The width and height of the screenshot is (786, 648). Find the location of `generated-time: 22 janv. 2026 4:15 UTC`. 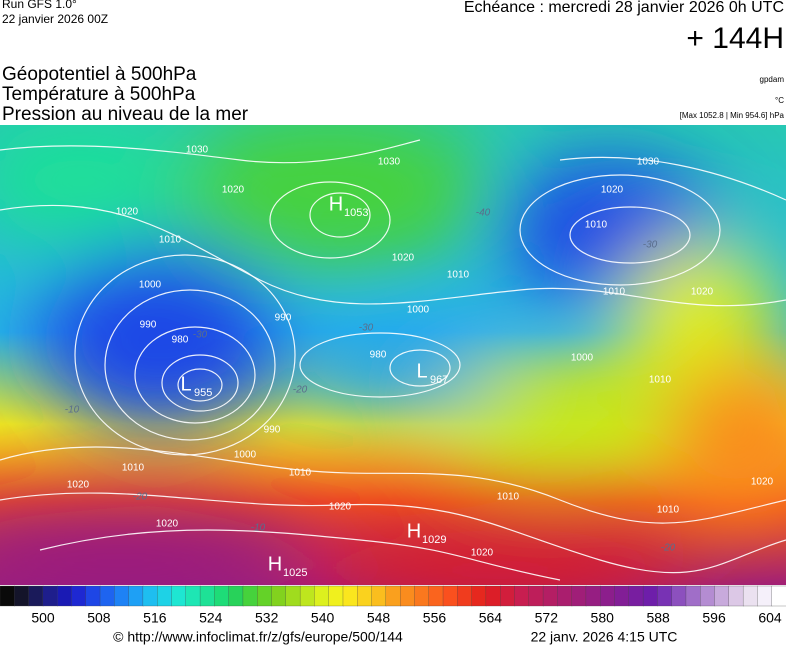

generated-time: 22 janv. 2026 4:15 UTC is located at coordinates (604, 637).